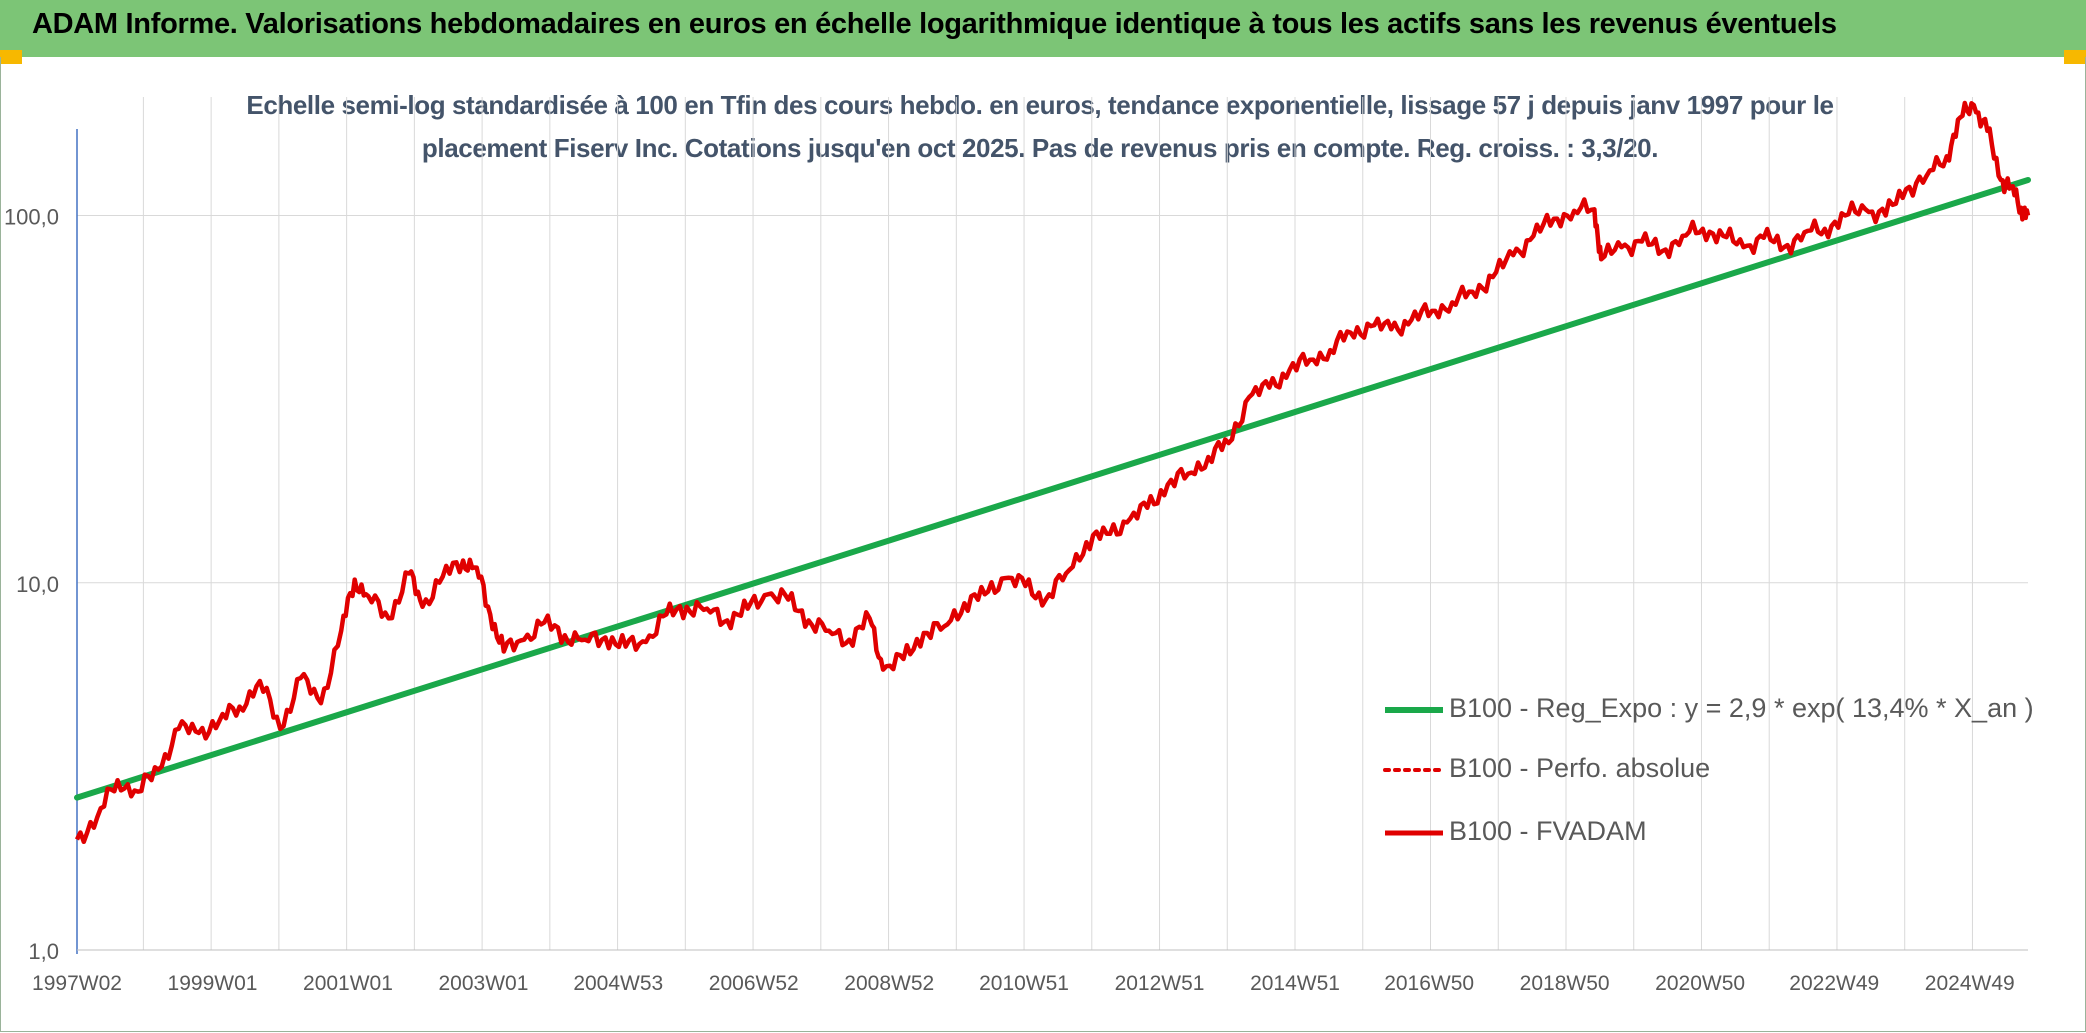 Image resolution: width=2086 pixels, height=1033 pixels. Describe the element at coordinates (1024, 983) in the screenshot. I see `x-tick-label: 2010W51` at that location.